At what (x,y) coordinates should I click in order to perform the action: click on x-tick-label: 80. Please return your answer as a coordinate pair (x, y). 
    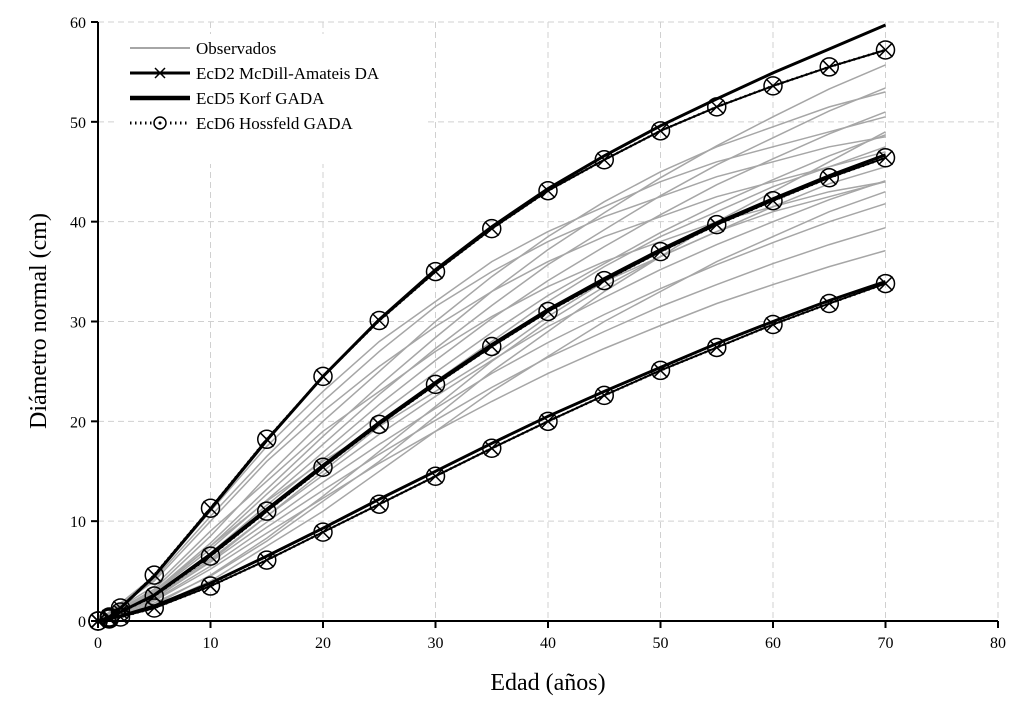
    Looking at the image, I should click on (998, 643).